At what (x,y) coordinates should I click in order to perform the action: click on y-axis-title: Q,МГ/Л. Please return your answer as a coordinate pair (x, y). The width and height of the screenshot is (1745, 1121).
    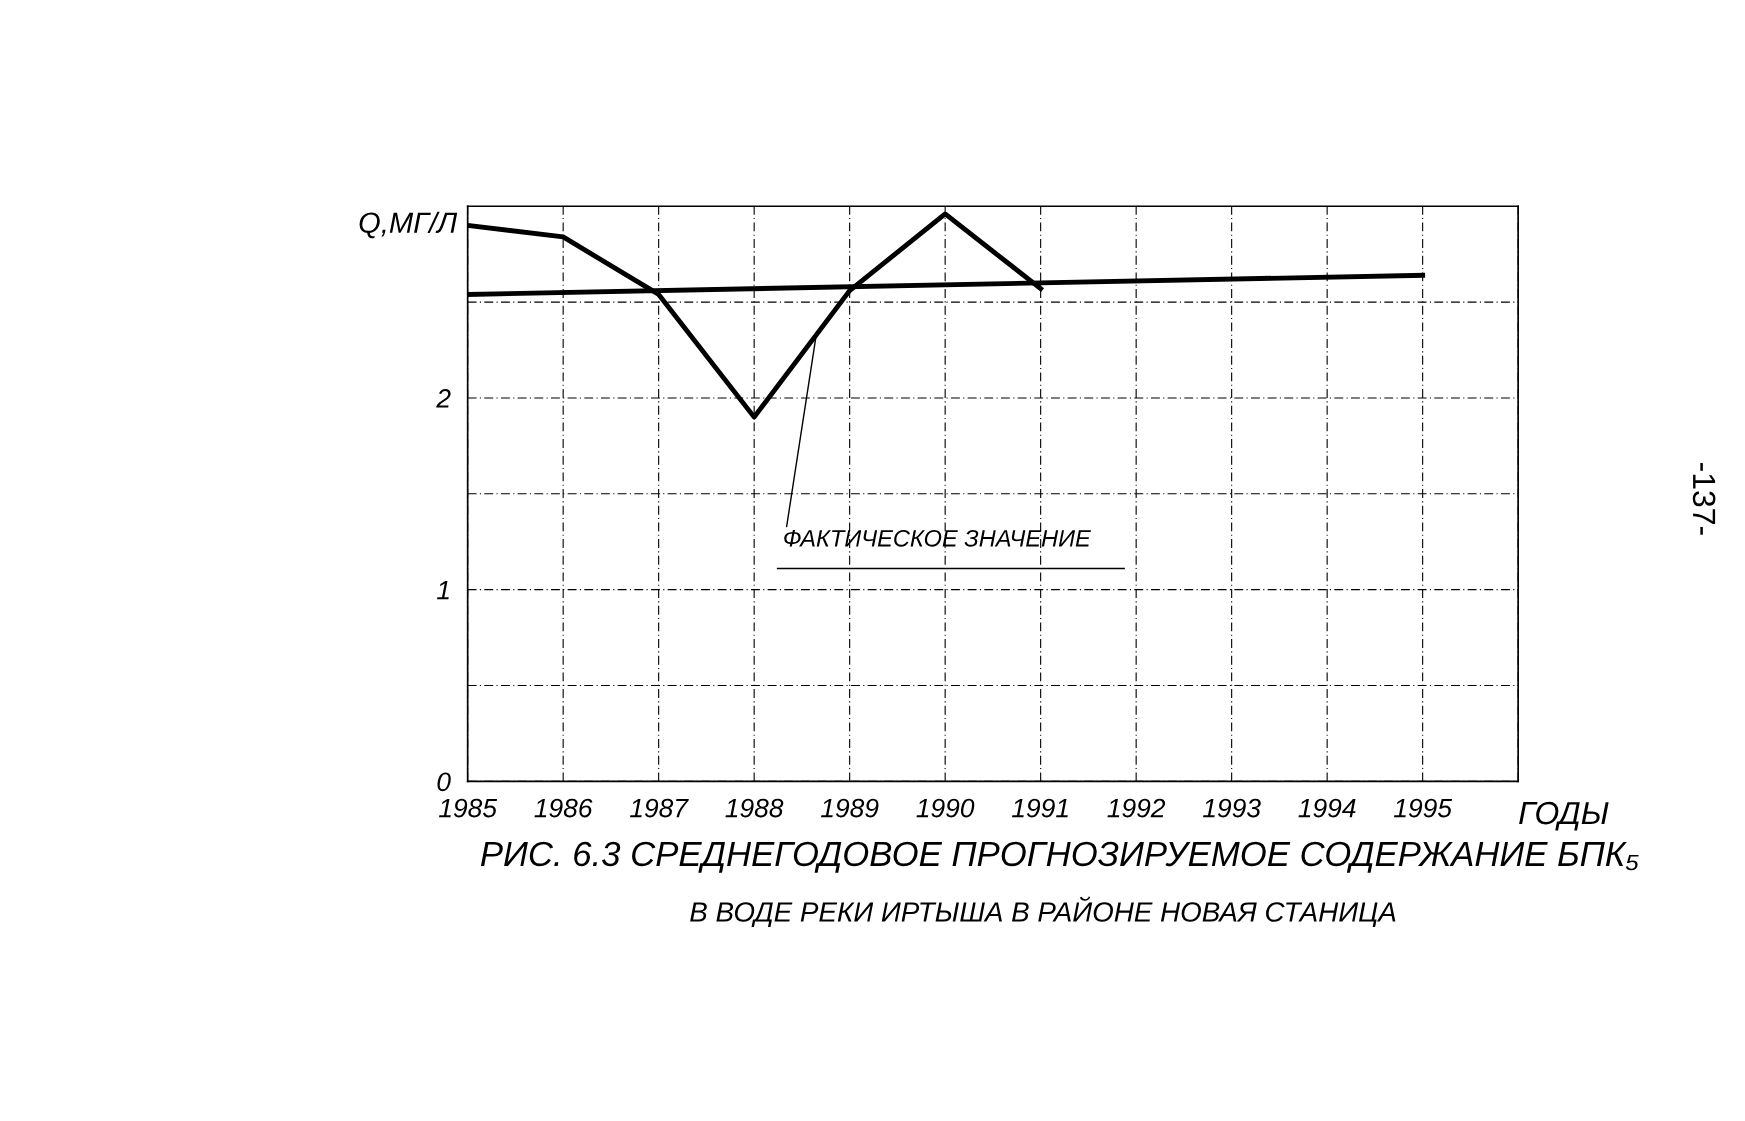
    Looking at the image, I should click on (408, 225).